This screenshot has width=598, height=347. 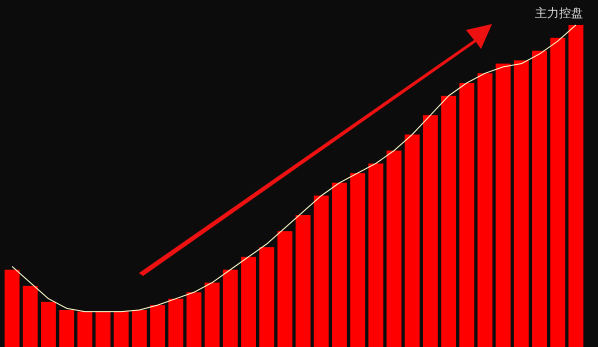 What do you see at coordinates (559, 13) in the screenshot?
I see `chart-title: 主力控盘` at bounding box center [559, 13].